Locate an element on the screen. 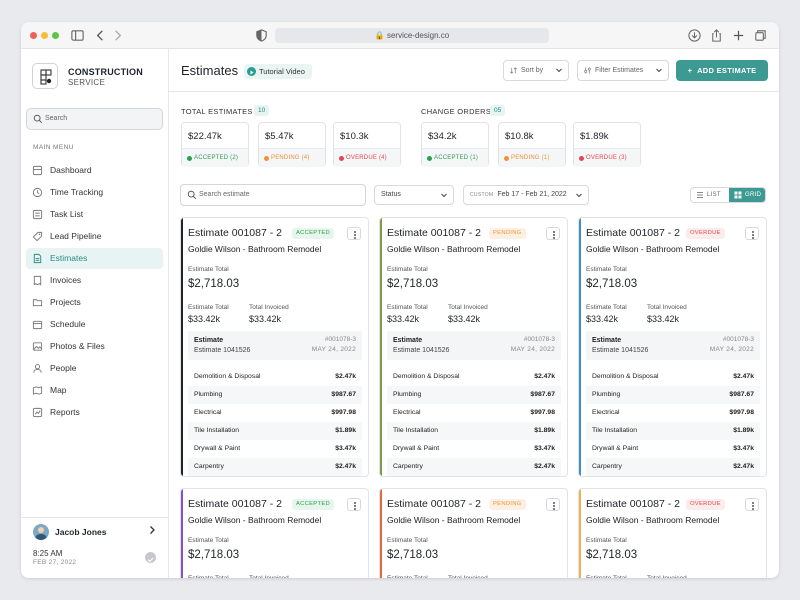 Image resolution: width=800 pixels, height=600 pixels. maximize-window-dot is located at coordinates (55, 35).